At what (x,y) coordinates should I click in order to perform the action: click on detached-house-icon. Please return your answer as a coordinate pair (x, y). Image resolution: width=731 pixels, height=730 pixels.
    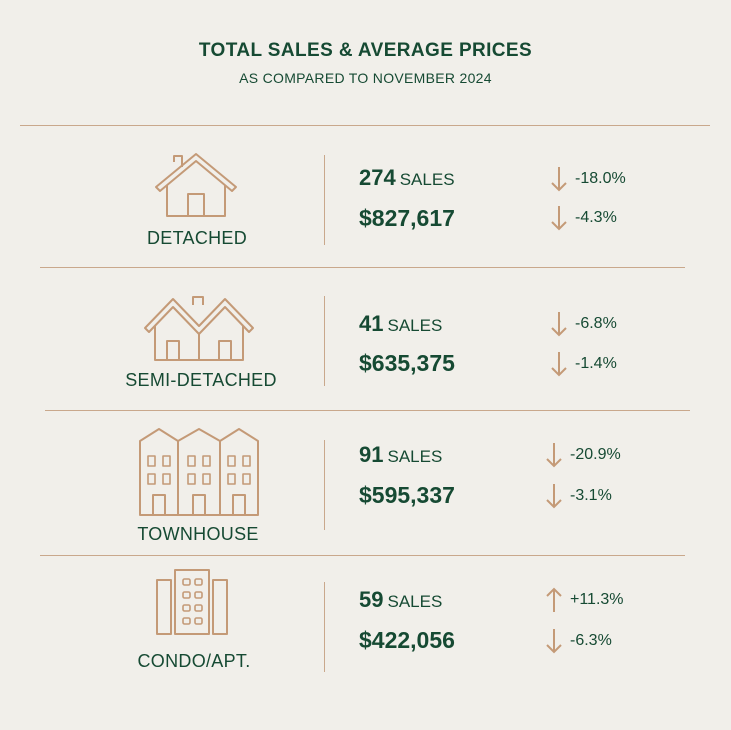
    Looking at the image, I should click on (196, 185).